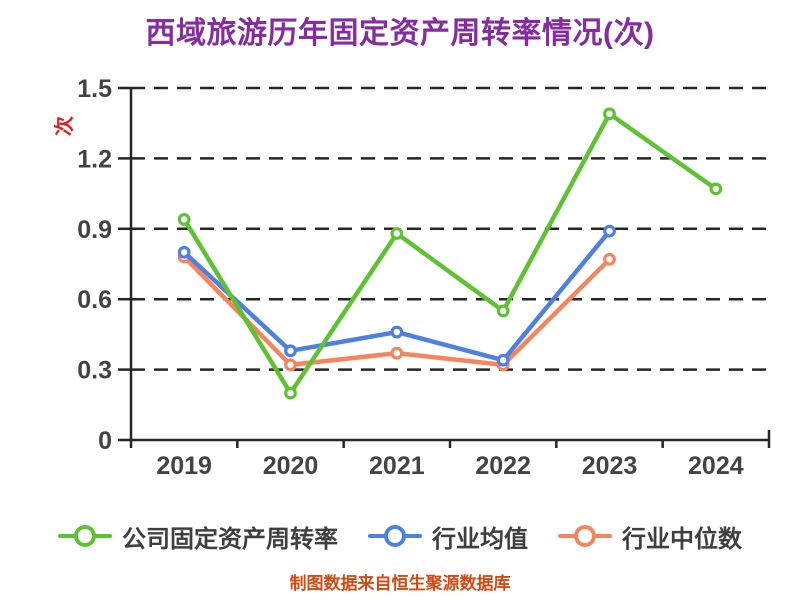  What do you see at coordinates (610, 466) in the screenshot?
I see `x-tick-label-2023: 2023` at bounding box center [610, 466].